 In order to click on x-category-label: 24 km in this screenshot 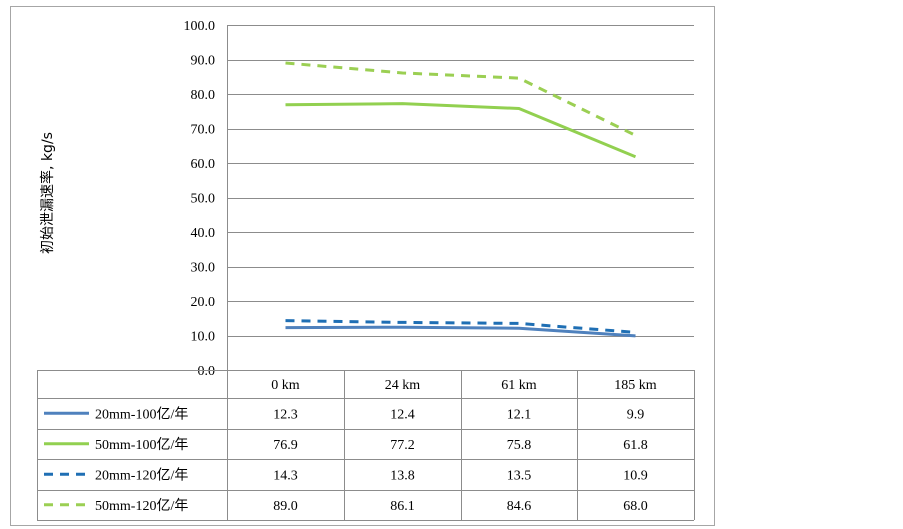, I will do `click(403, 385)`.